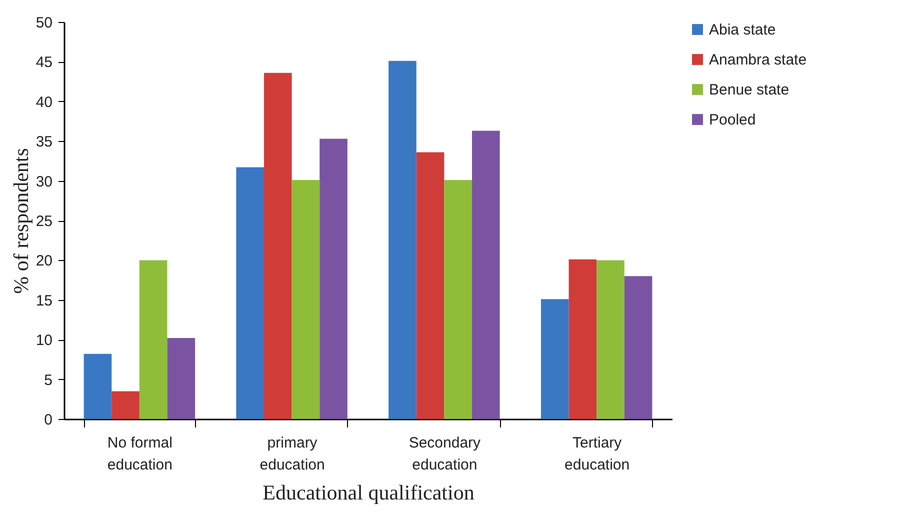 The height and width of the screenshot is (531, 905). Describe the element at coordinates (48, 380) in the screenshot. I see `y-tick-label: 5` at that location.